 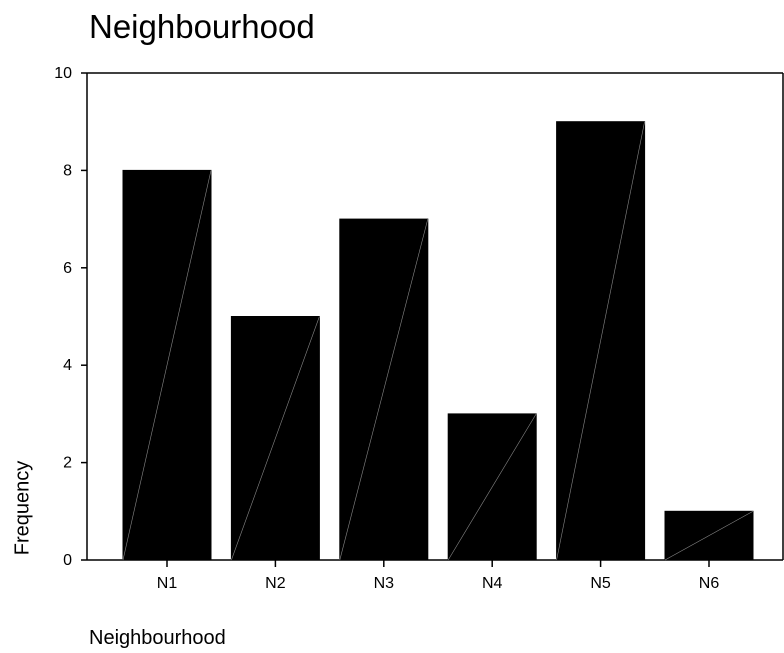 I want to click on y-tick-label: 2, so click(x=67, y=463).